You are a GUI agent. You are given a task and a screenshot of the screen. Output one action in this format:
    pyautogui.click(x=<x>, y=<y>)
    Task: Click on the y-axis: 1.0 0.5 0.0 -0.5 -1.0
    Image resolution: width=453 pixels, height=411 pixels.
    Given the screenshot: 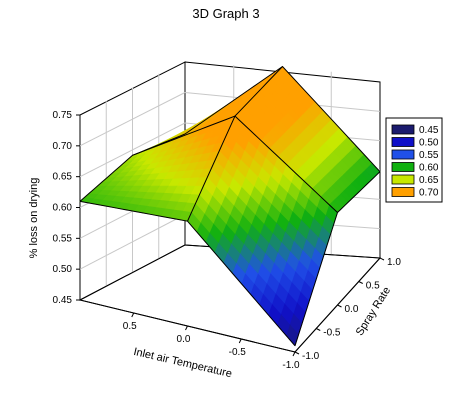 What is the action you would take?
    pyautogui.click(x=347, y=309)
    